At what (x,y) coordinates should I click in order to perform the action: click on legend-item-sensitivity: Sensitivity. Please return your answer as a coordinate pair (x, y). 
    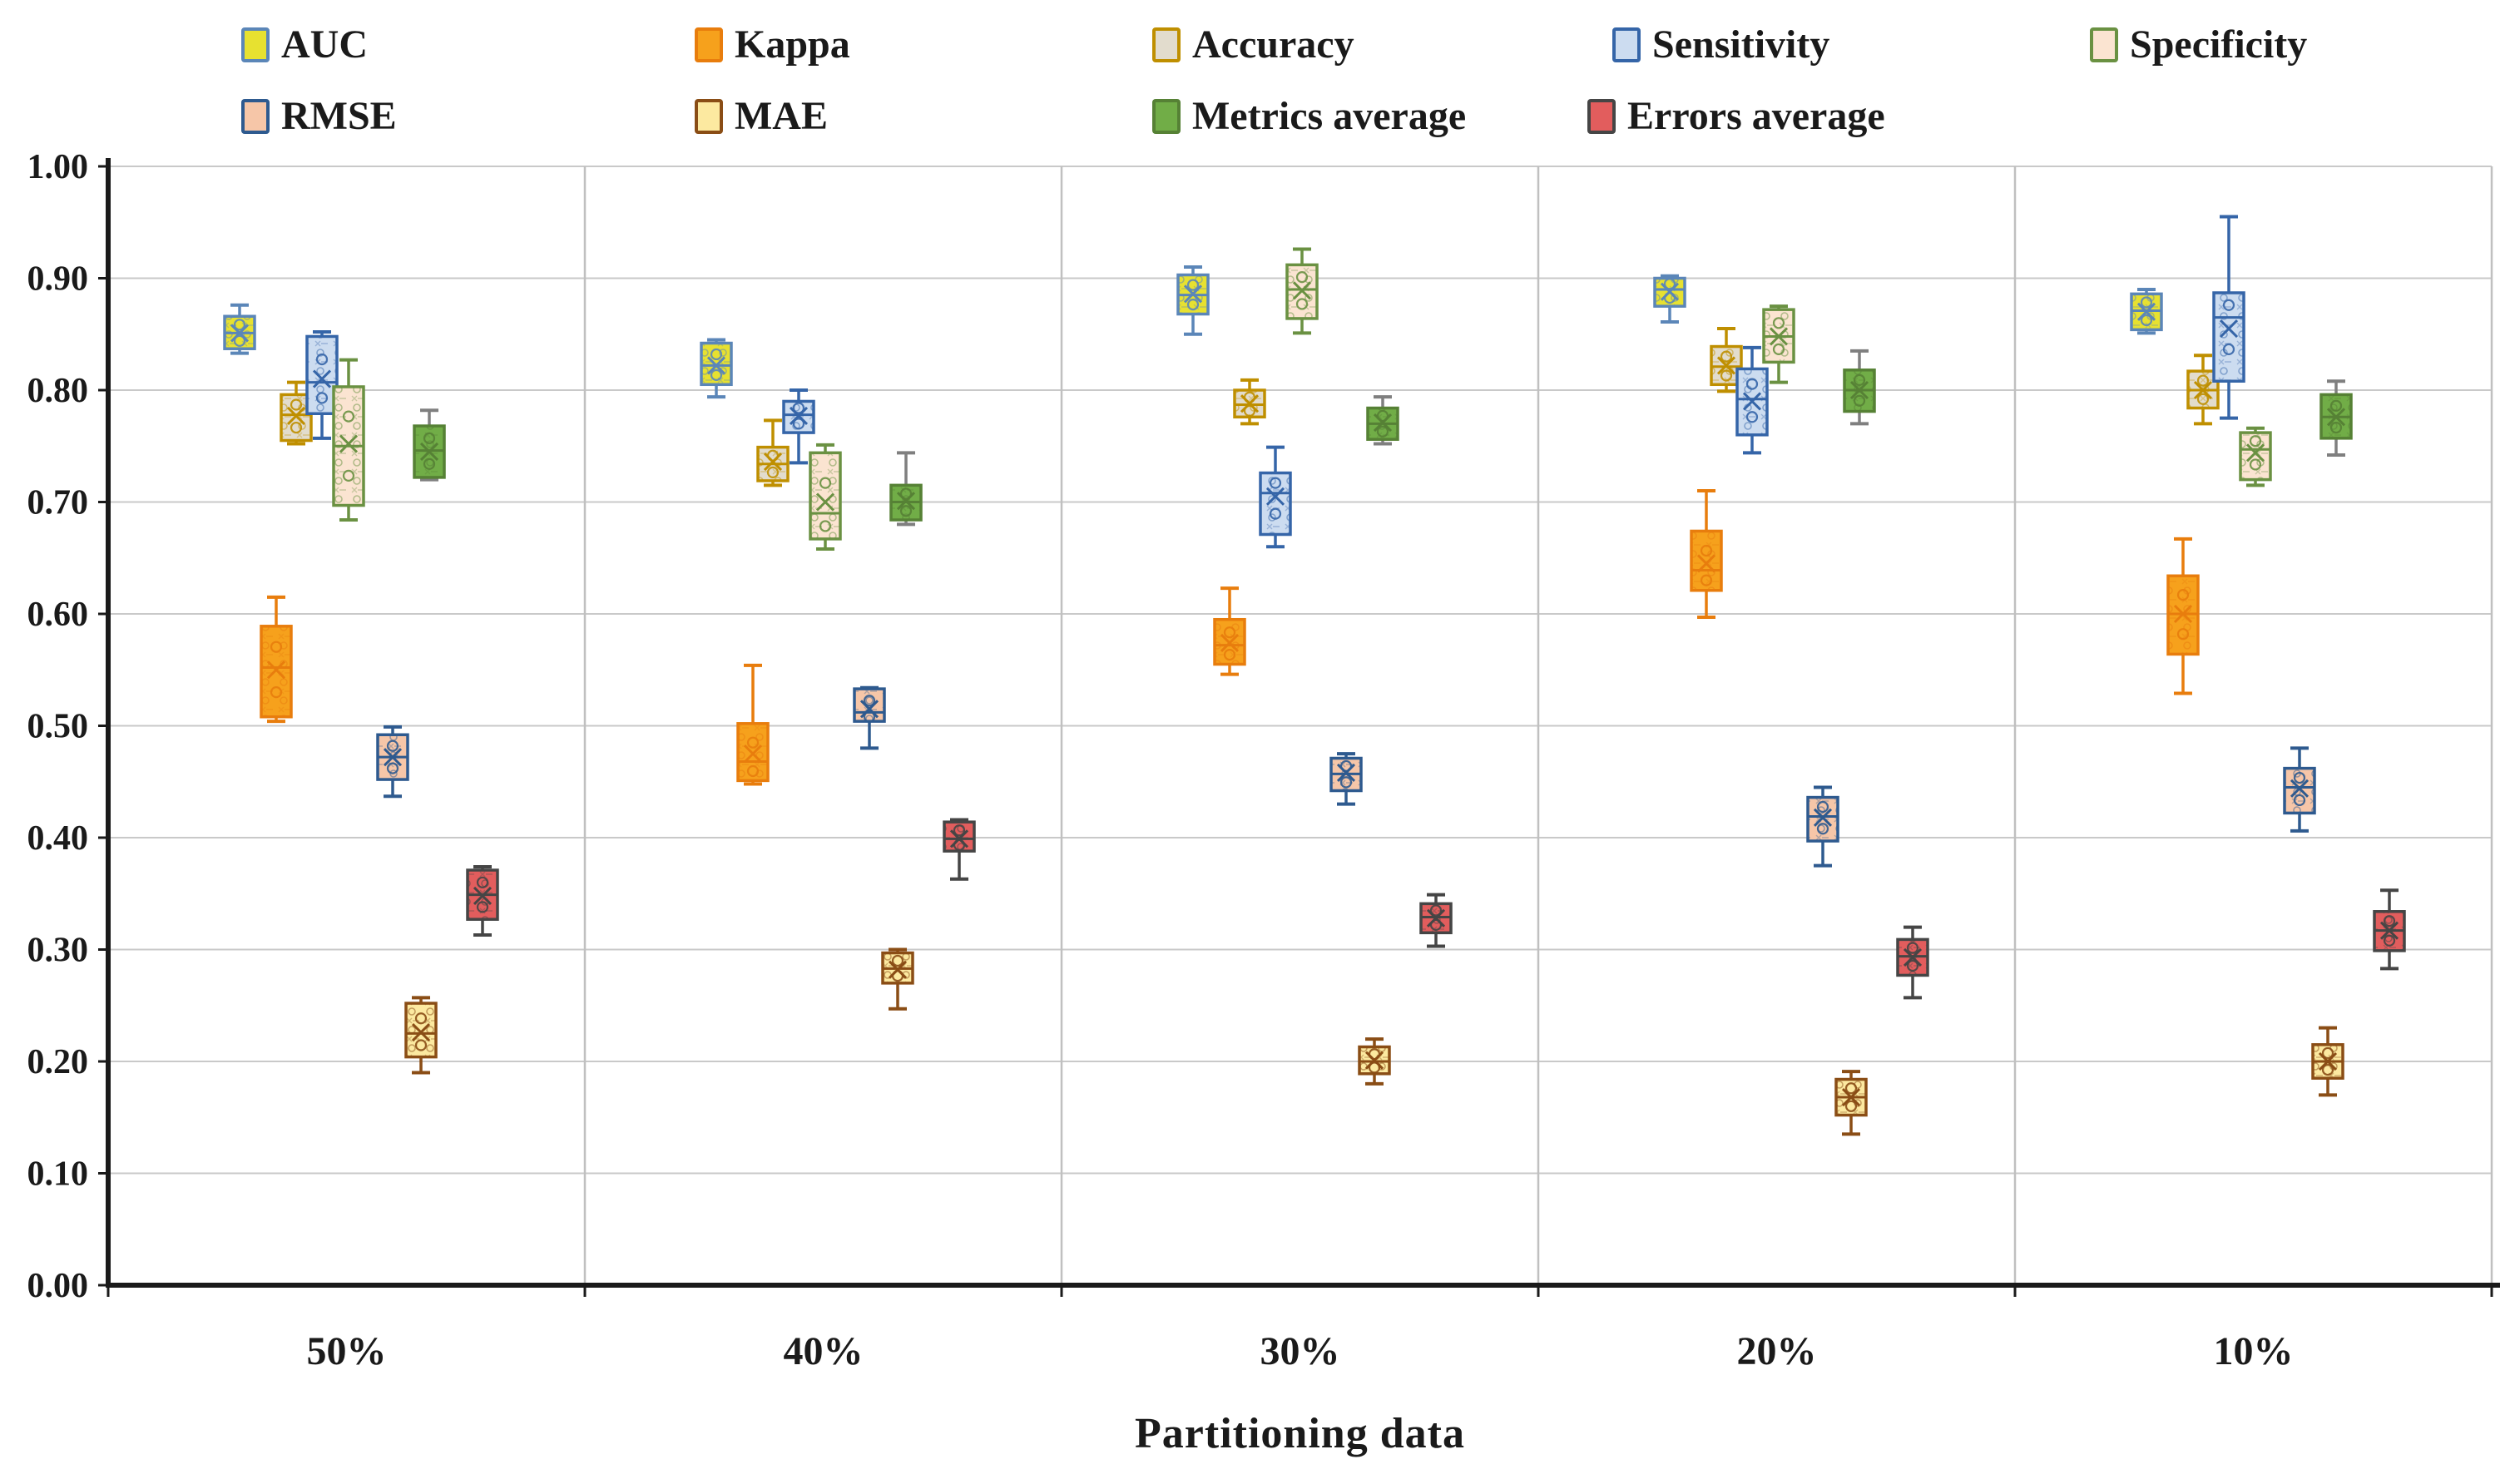
    Looking at the image, I should click on (1720, 45).